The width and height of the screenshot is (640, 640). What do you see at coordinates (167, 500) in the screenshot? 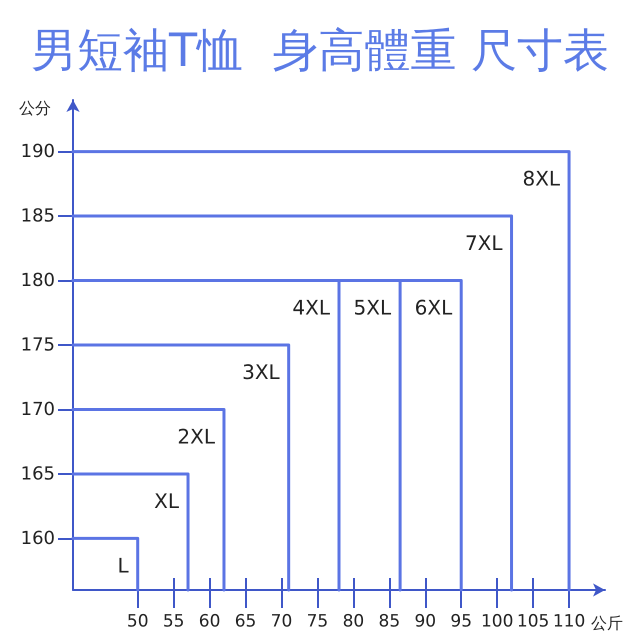
I see `series-label: XL` at bounding box center [167, 500].